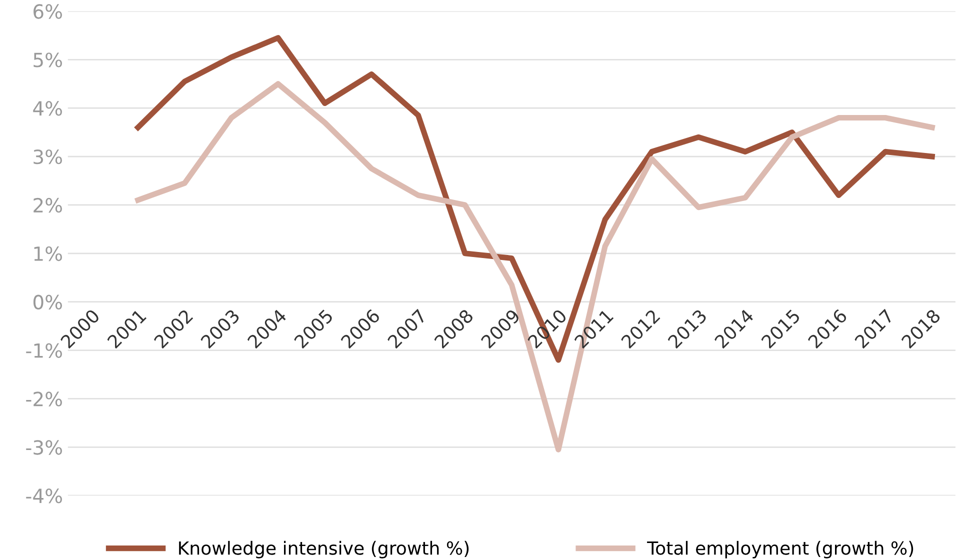  I want to click on y-tick-label: 2%, so click(48, 205).